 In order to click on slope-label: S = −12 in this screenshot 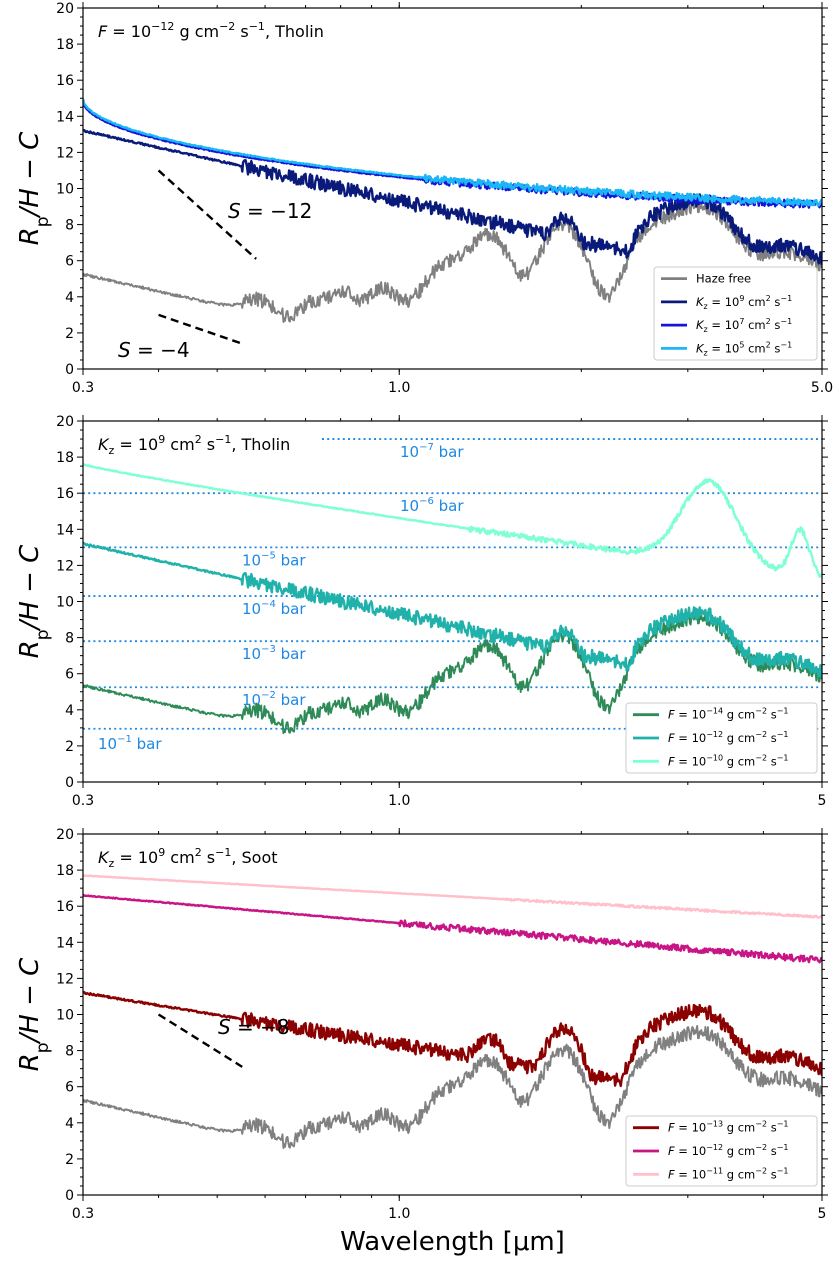, I will do `click(270, 211)`.